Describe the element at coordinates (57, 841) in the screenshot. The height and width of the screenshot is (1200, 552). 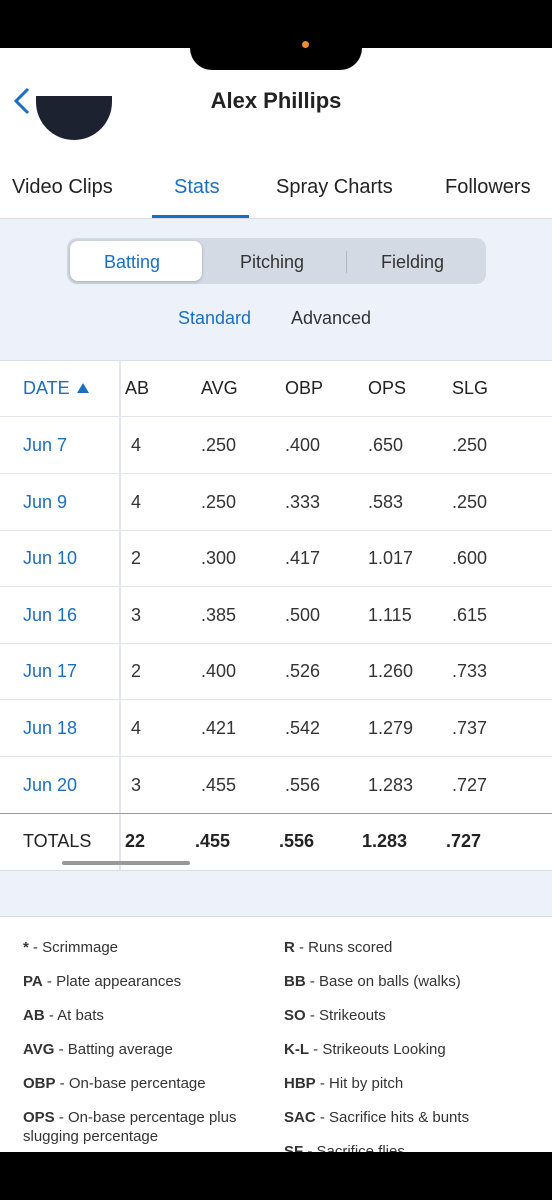
I see `totals-cell: TOTALS` at that location.